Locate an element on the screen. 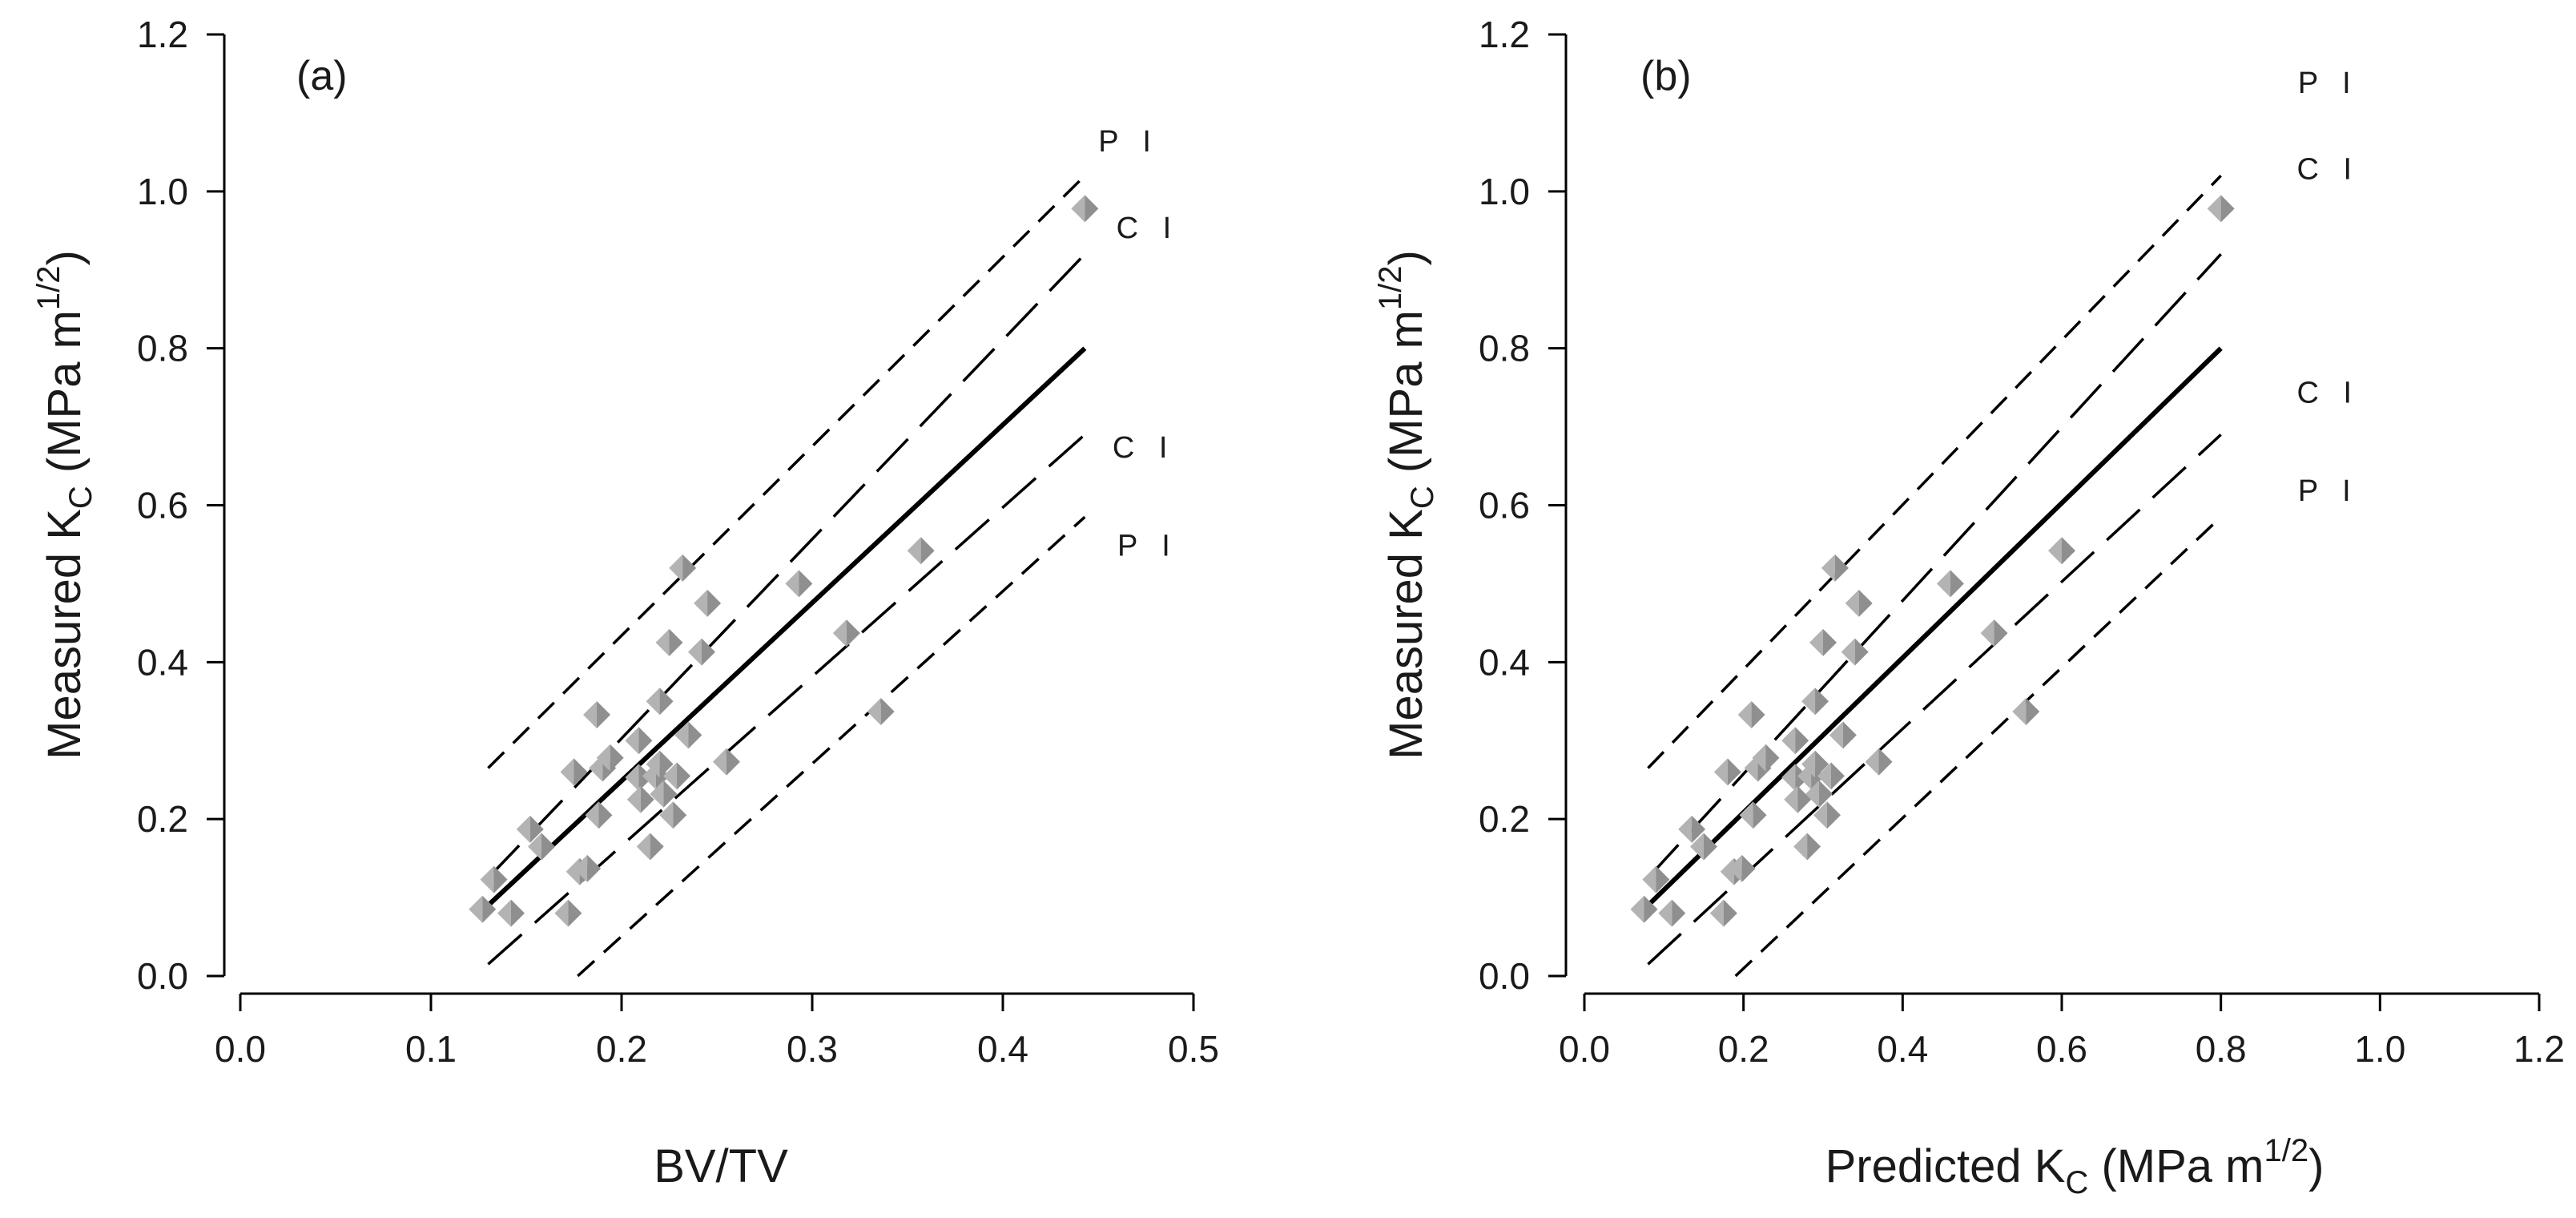  x-axis-title-main: Predicted K is located at coordinates (1946, 1166).